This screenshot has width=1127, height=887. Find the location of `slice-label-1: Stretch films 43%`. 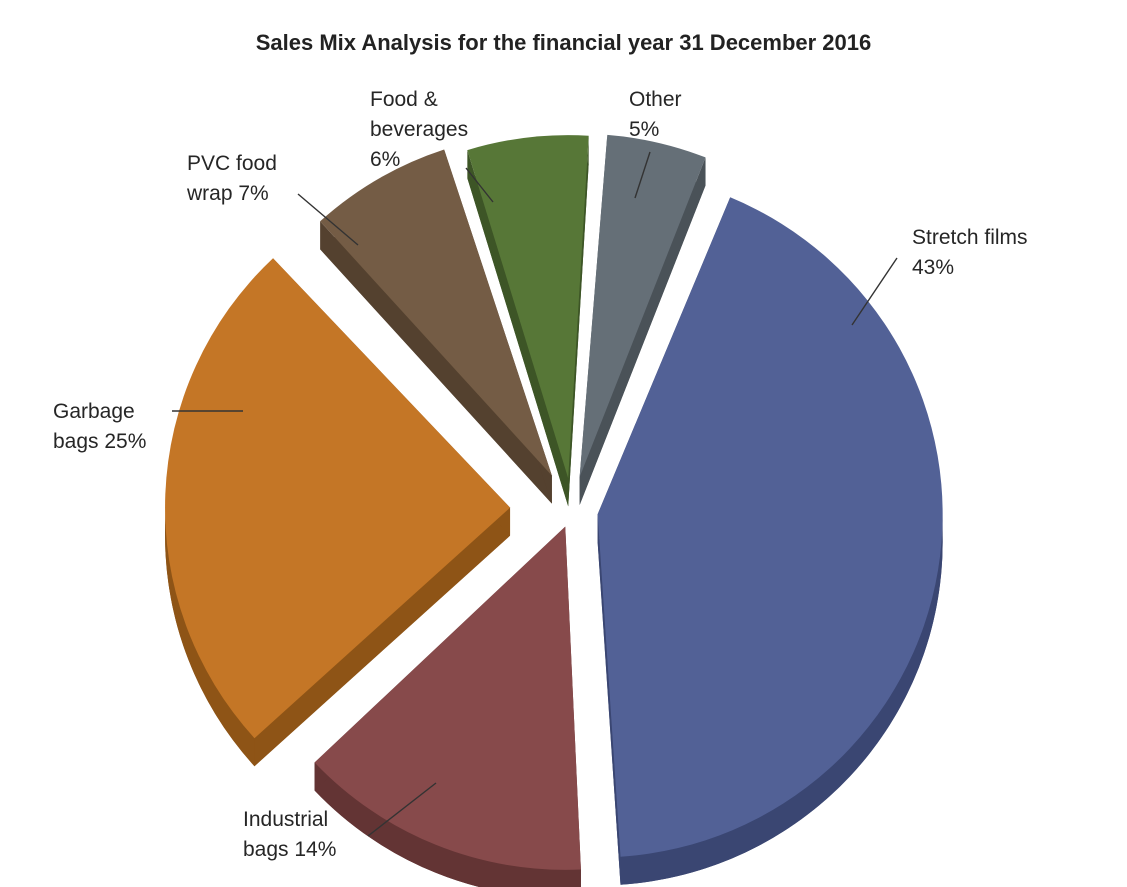

slice-label-1: Stretch films 43% is located at coordinates (939, 276).